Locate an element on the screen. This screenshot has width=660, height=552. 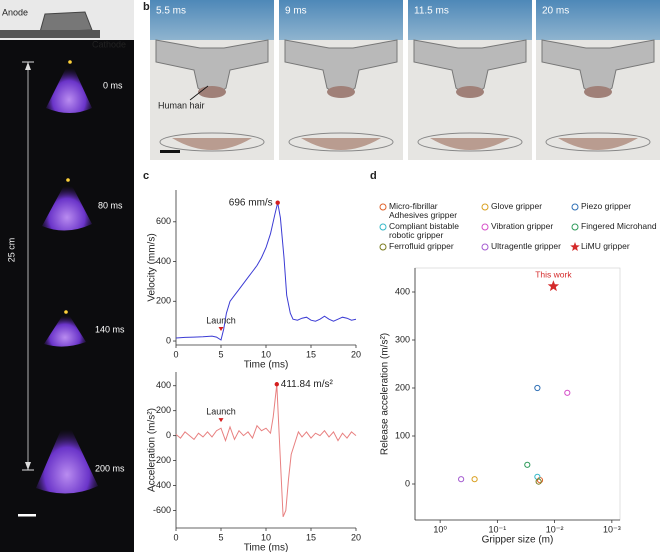
time-label: 80 ms is located at coordinates (110, 205).